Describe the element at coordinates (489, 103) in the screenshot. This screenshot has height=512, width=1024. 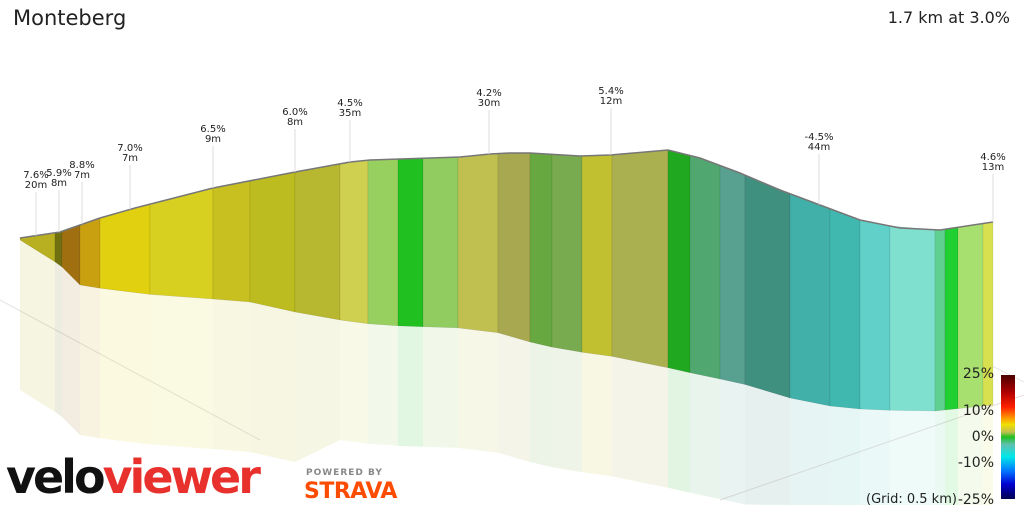
I see `segment-length-label: 30m` at that location.